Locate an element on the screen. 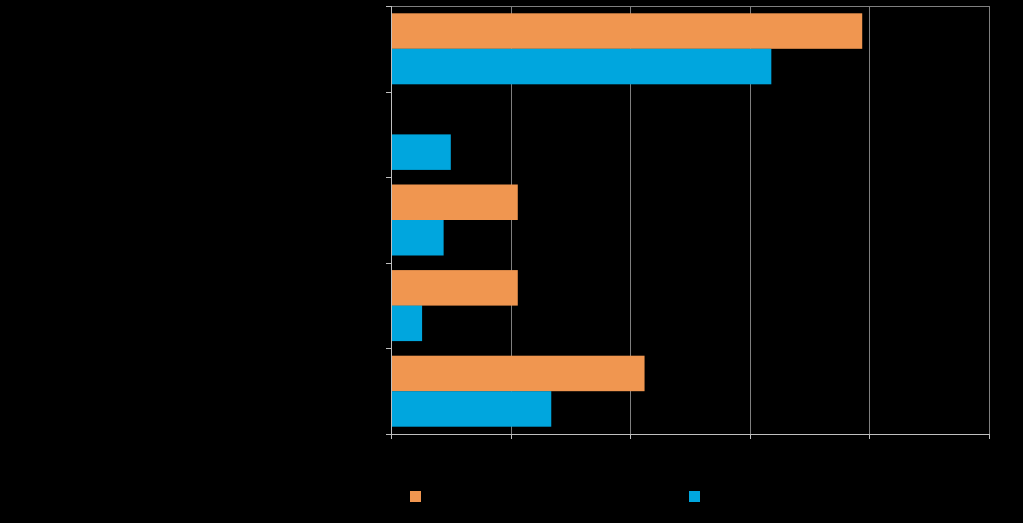 The width and height of the screenshot is (1023, 523). legend is located at coordinates (555, 496).